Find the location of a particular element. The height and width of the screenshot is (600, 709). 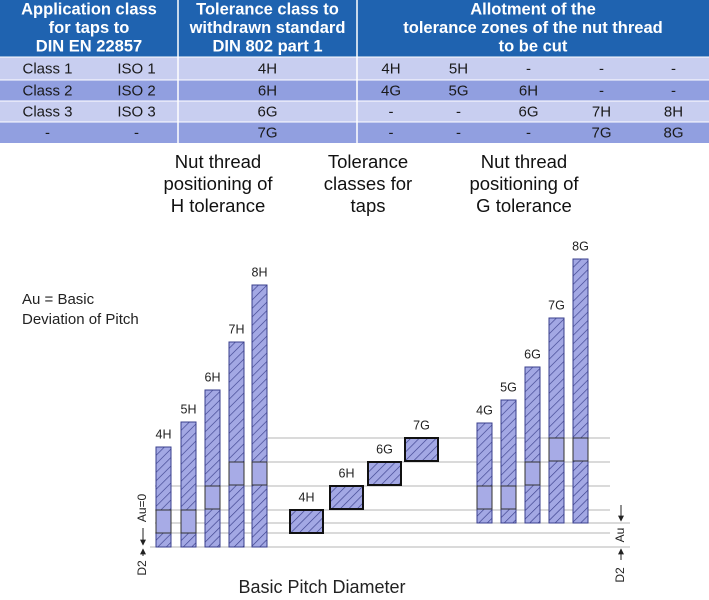

table-cell: 7H is located at coordinates (601, 111).